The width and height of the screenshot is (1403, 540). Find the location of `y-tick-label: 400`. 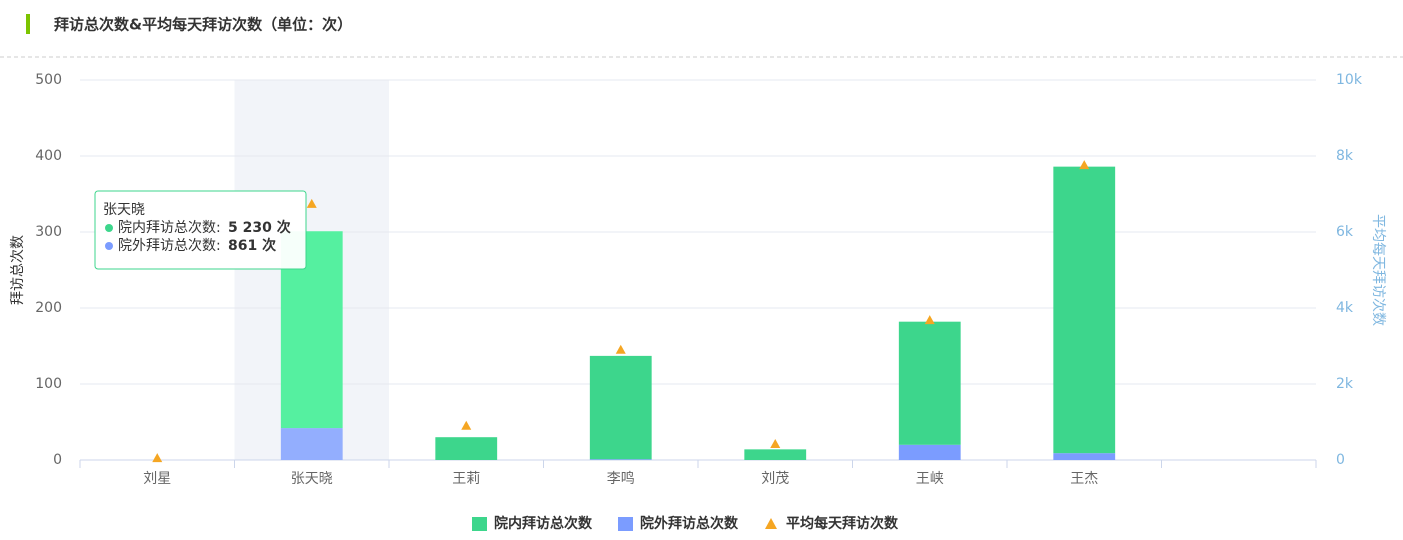

y-tick-label: 400 is located at coordinates (48, 156).